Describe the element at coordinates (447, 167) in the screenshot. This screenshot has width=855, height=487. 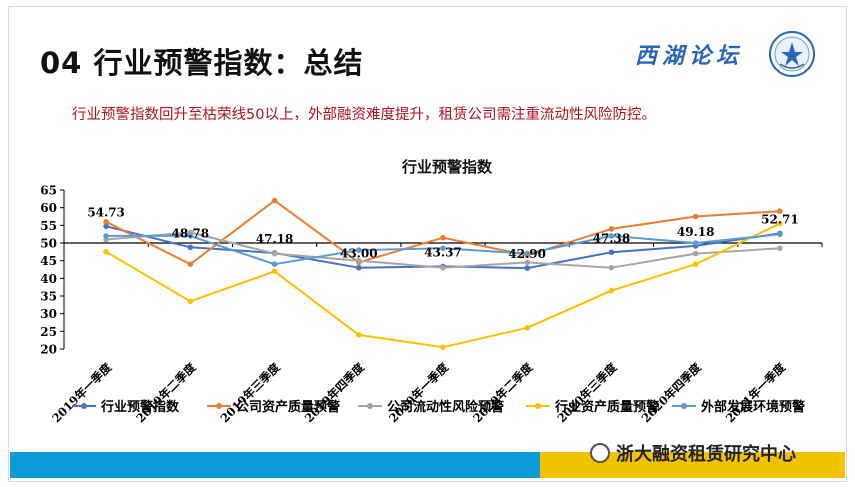
I see `chart-title: 行业预警指数` at that location.